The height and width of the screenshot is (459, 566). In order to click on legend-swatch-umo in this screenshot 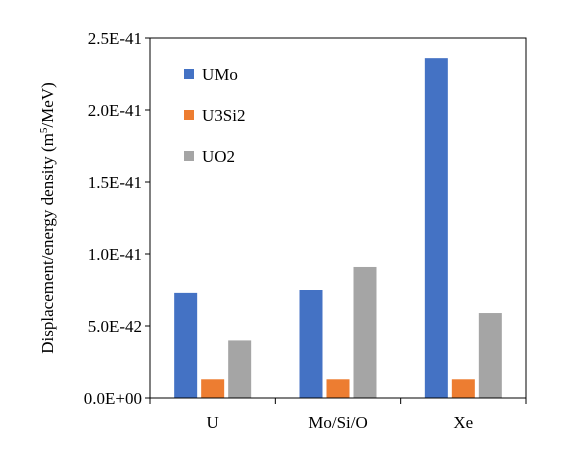, I will do `click(189, 74)`.